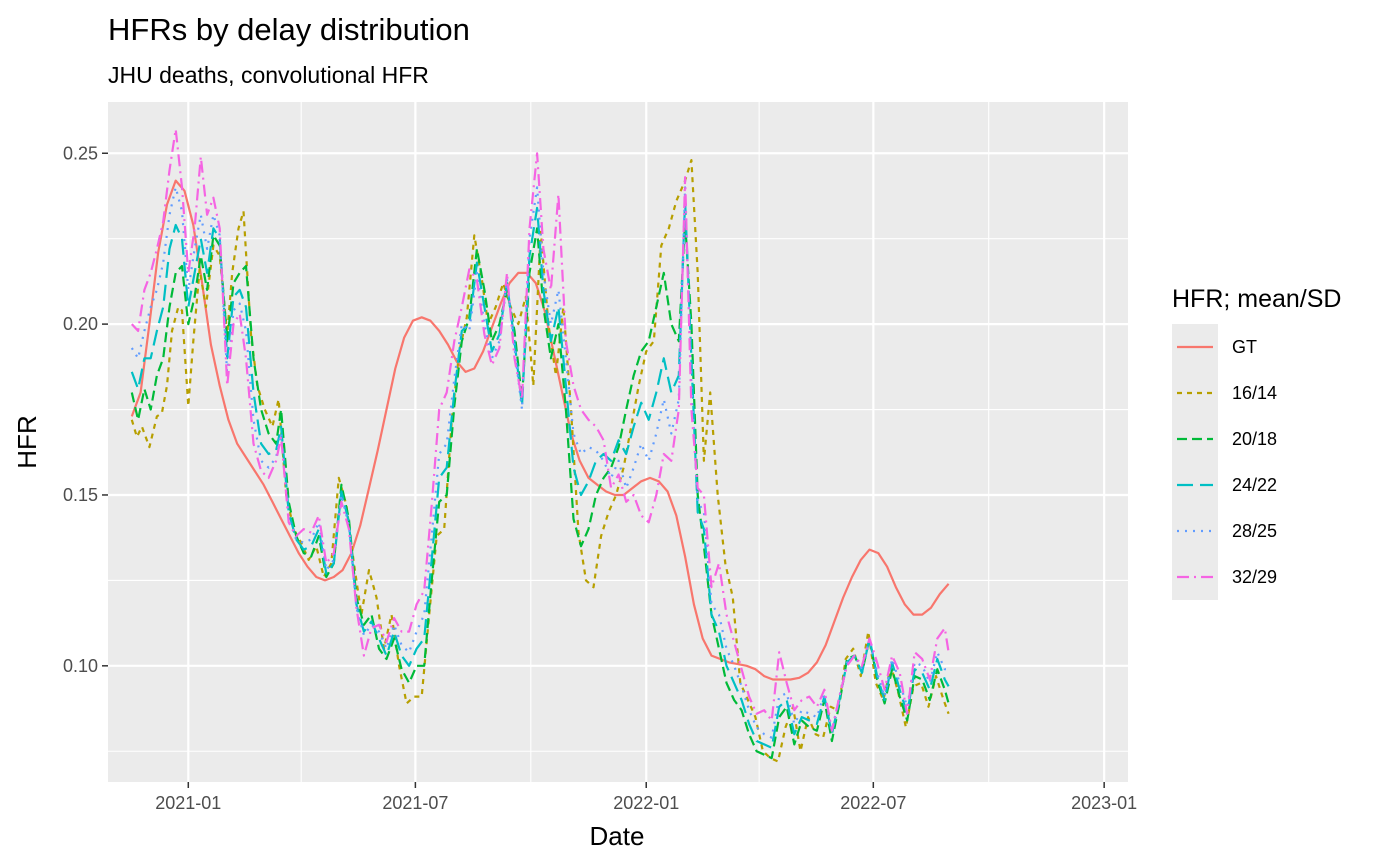 The width and height of the screenshot is (1400, 865). I want to click on legend-label: 28/25, so click(1254, 531).